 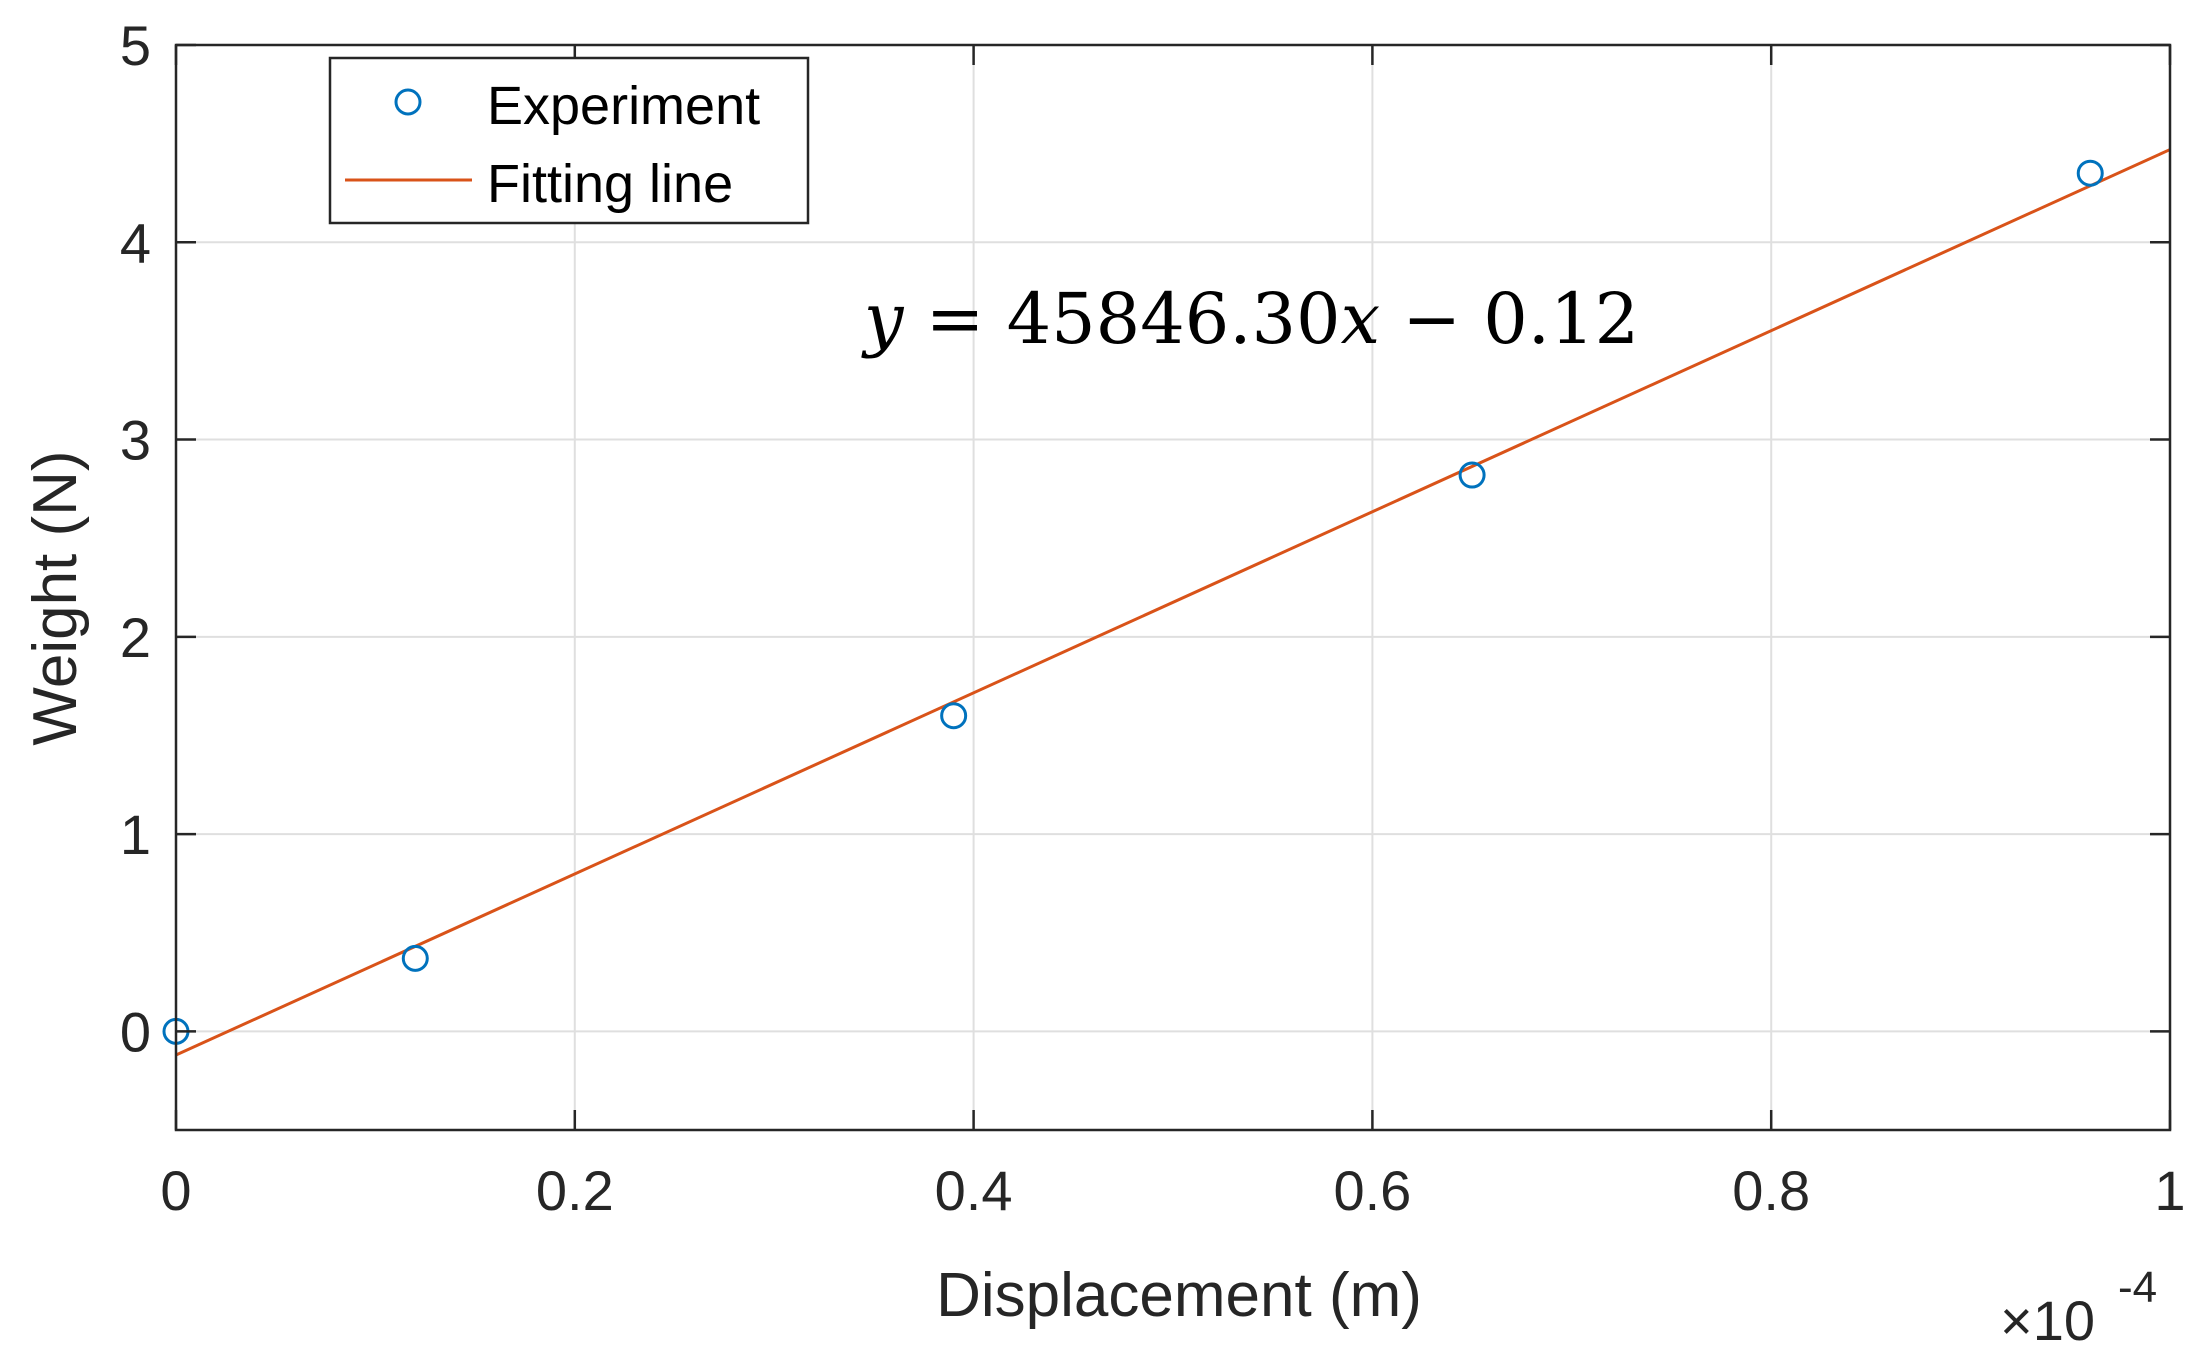 I want to click on y-tick-label-2: 2, so click(x=135, y=637).